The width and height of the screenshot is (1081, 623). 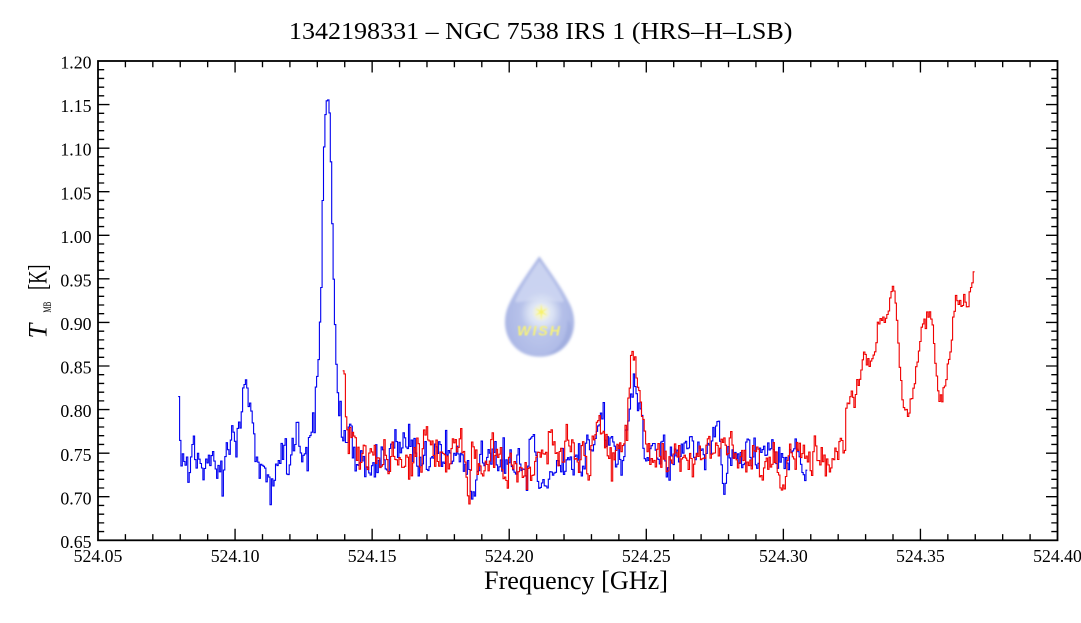 I want to click on svg-text: T, so click(x=38, y=330).